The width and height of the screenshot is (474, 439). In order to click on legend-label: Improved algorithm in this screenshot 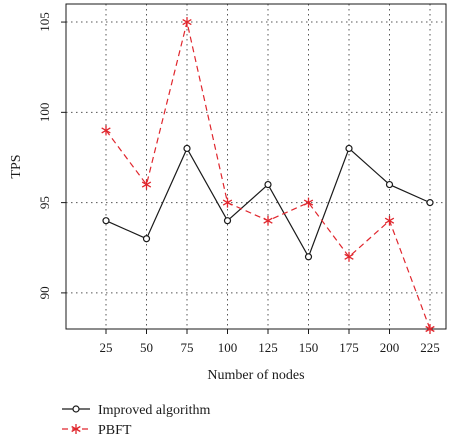, I will do `click(154, 410)`.